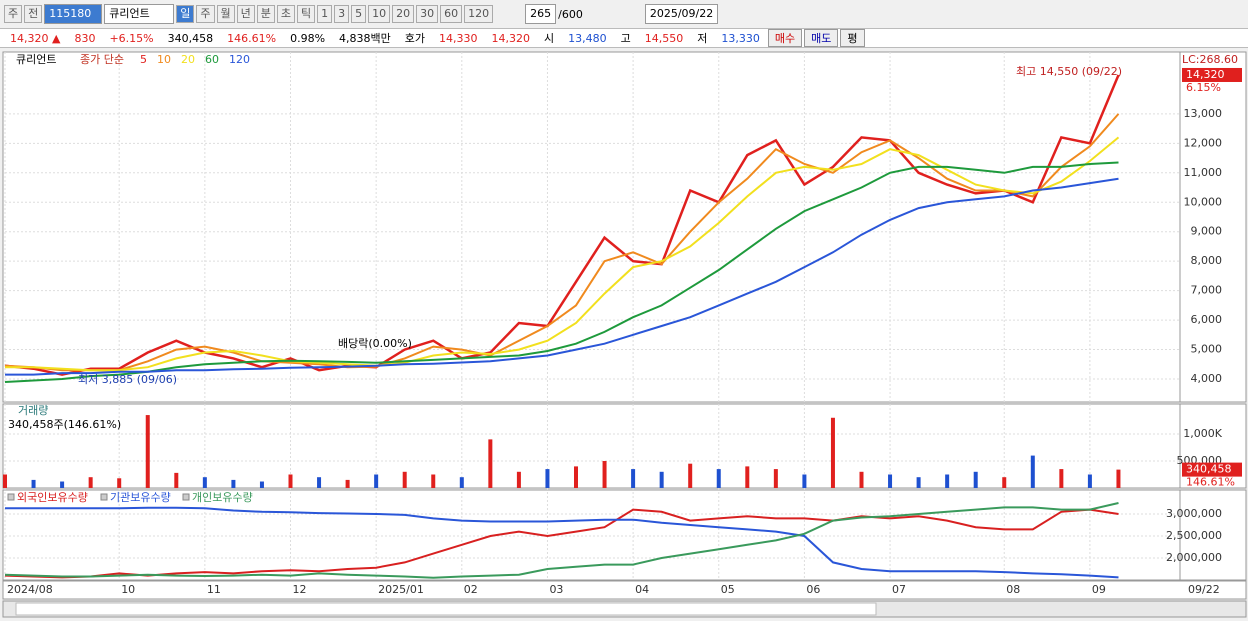  What do you see at coordinates (306, 14) in the screenshot?
I see `period-button: 틱` at bounding box center [306, 14].